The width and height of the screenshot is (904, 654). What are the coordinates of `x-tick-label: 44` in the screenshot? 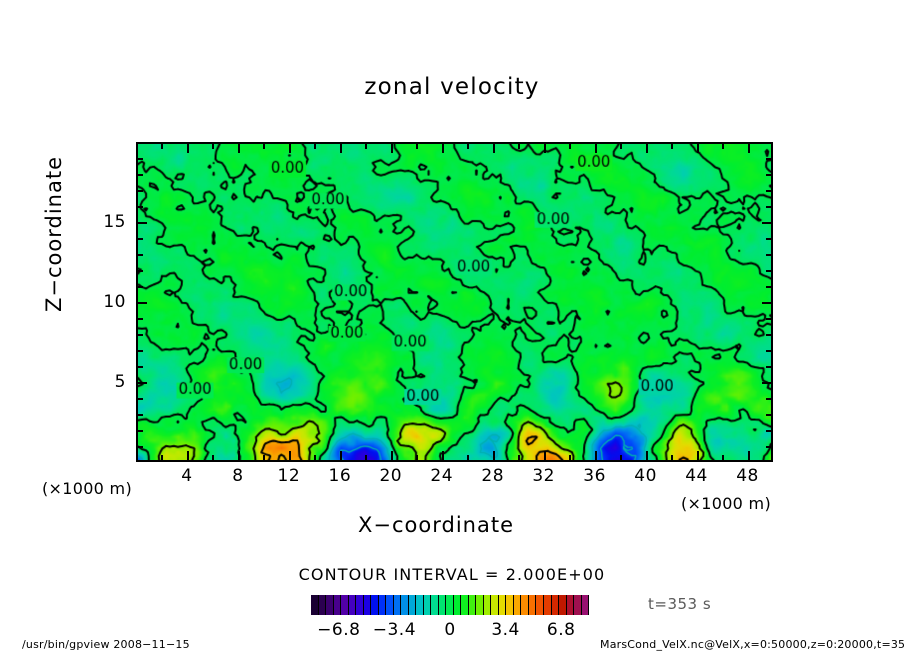 It's located at (696, 476).